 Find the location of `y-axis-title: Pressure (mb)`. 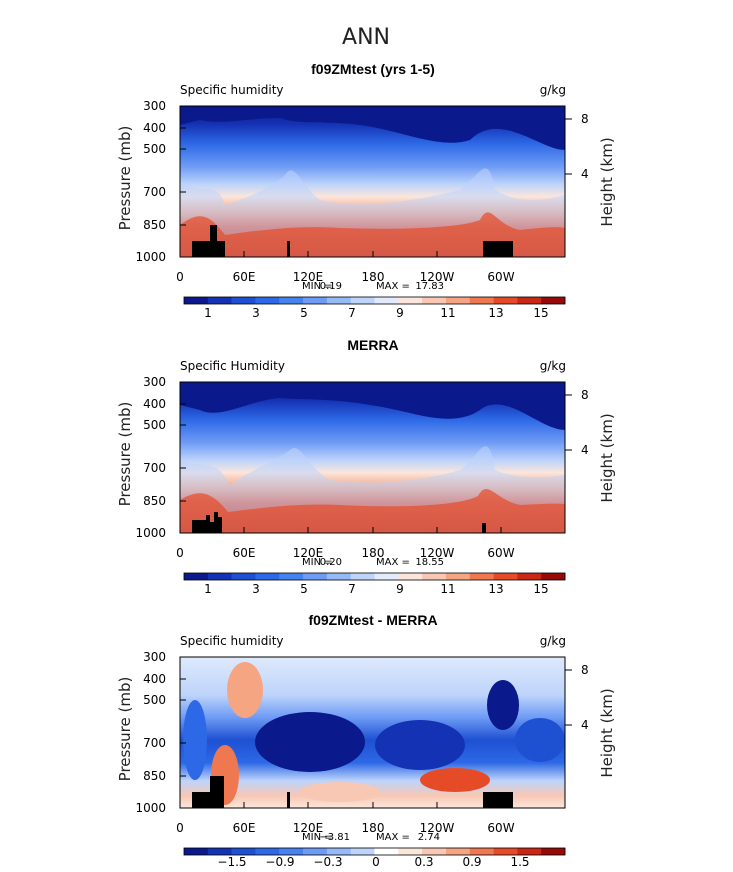

y-axis-title: Pressure (mb) is located at coordinates (125, 729).